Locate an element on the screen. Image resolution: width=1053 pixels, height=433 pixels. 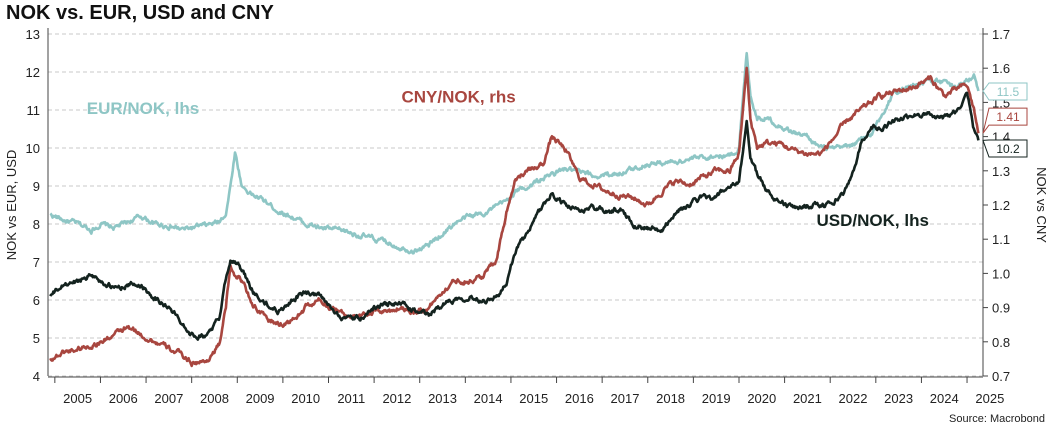
x-tick-label: 2012 is located at coordinates (396, 398).